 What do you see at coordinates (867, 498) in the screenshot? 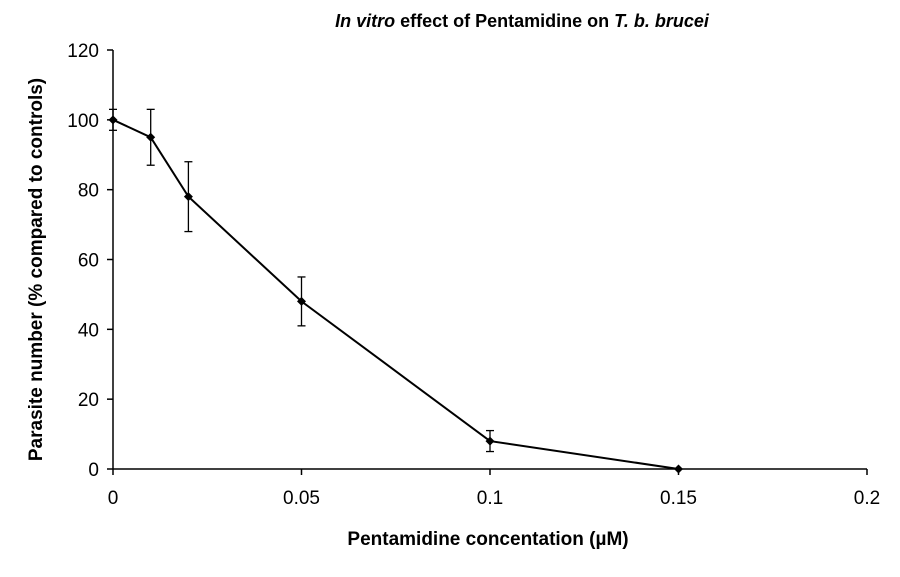
I see `x-tick-label: 0.2` at bounding box center [867, 498].